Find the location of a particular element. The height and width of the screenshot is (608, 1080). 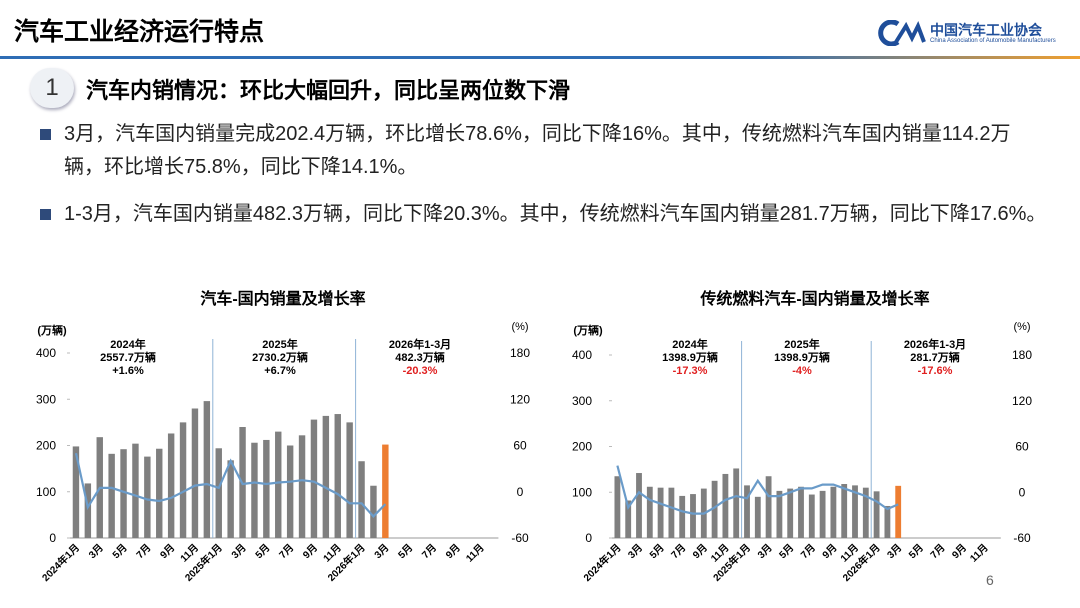

annotation-total: 1398.9万辆 is located at coordinates (690, 357).